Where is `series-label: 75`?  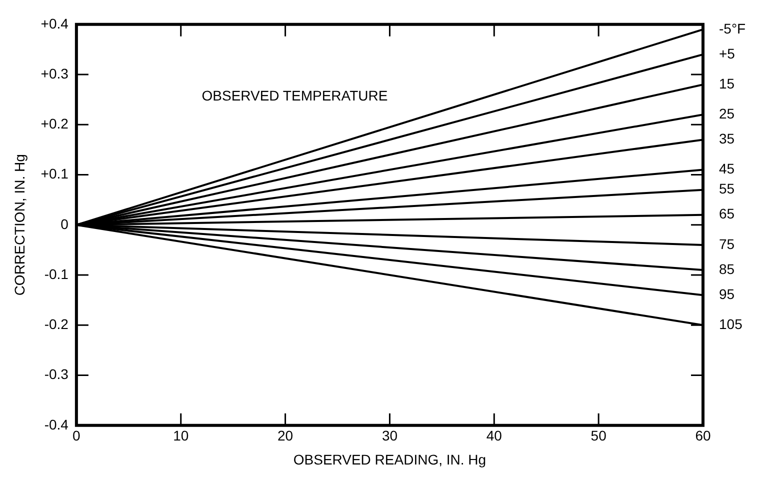 series-label: 75 is located at coordinates (727, 244).